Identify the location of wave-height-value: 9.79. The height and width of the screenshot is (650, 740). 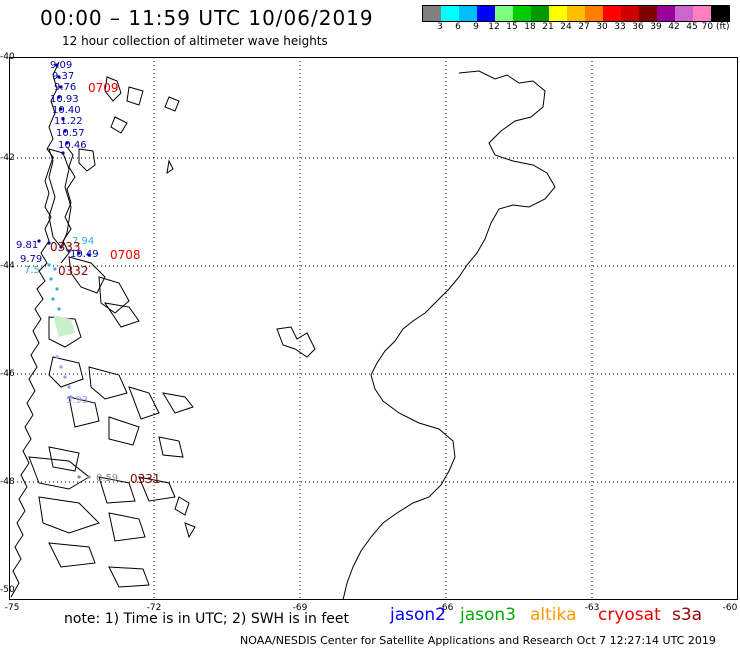
(31, 259).